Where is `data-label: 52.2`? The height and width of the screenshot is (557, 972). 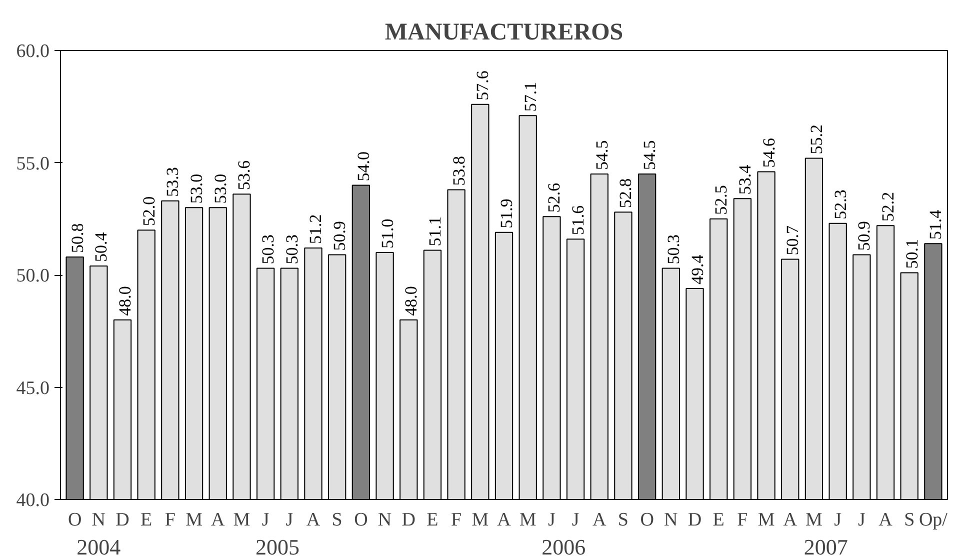
data-label: 52.2 is located at coordinates (888, 207).